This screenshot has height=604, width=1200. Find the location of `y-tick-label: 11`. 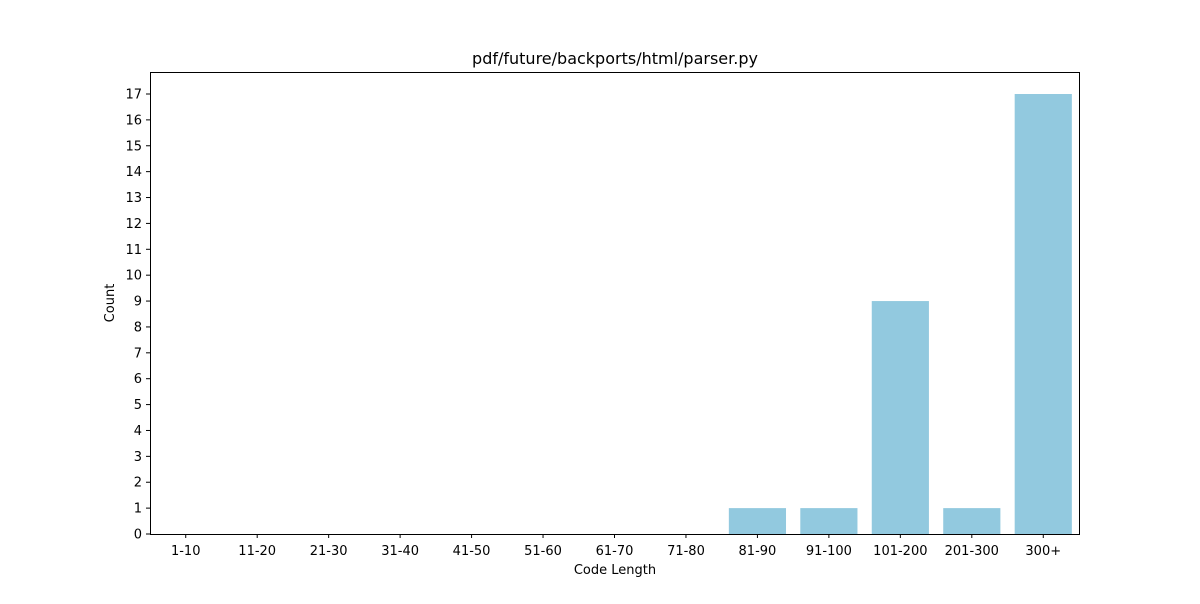

y-tick-label: 11 is located at coordinates (133, 250).